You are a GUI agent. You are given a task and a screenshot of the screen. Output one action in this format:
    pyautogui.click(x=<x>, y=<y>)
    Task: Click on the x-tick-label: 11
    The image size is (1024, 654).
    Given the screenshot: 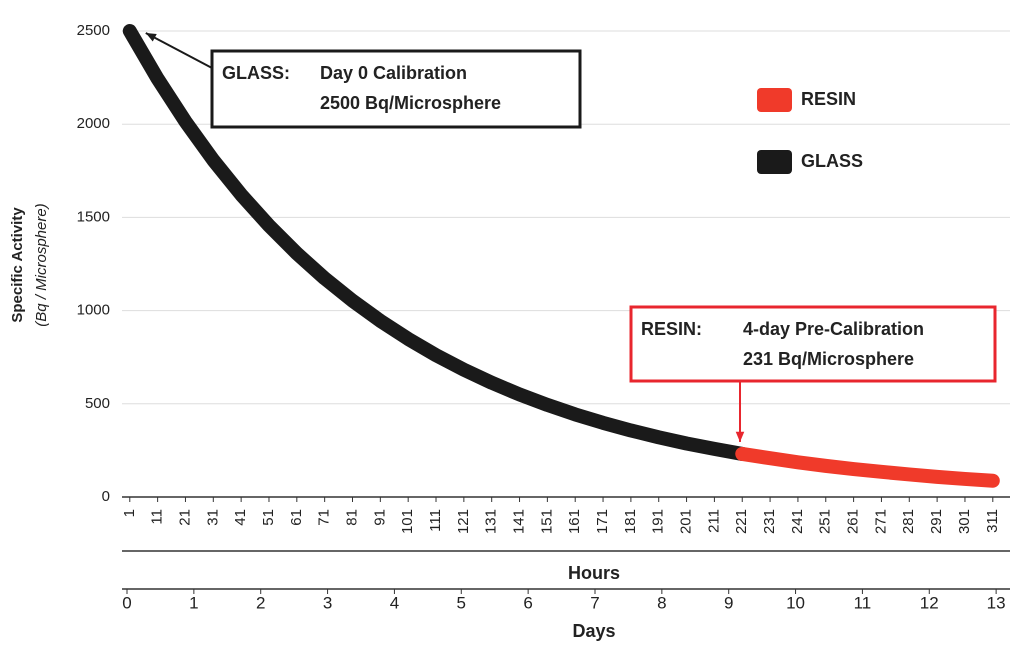 What is the action you would take?
    pyautogui.click(x=157, y=517)
    